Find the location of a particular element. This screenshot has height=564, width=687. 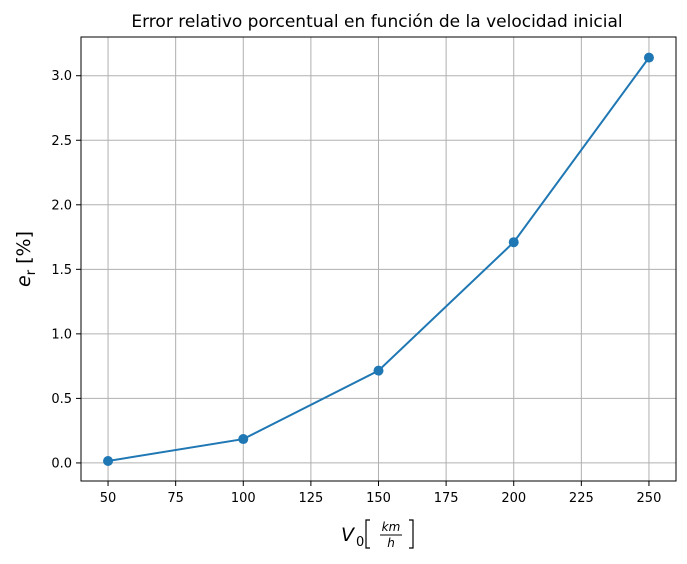

y-tick-label: 0.5 is located at coordinates (61, 399).